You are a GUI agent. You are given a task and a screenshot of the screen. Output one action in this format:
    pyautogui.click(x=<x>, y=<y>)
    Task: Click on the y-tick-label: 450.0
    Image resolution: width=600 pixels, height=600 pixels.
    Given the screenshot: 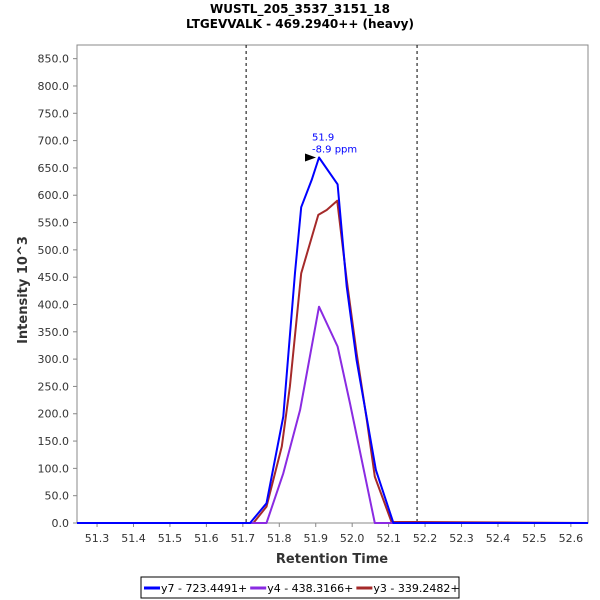 What is the action you would take?
    pyautogui.click(x=54, y=277)
    